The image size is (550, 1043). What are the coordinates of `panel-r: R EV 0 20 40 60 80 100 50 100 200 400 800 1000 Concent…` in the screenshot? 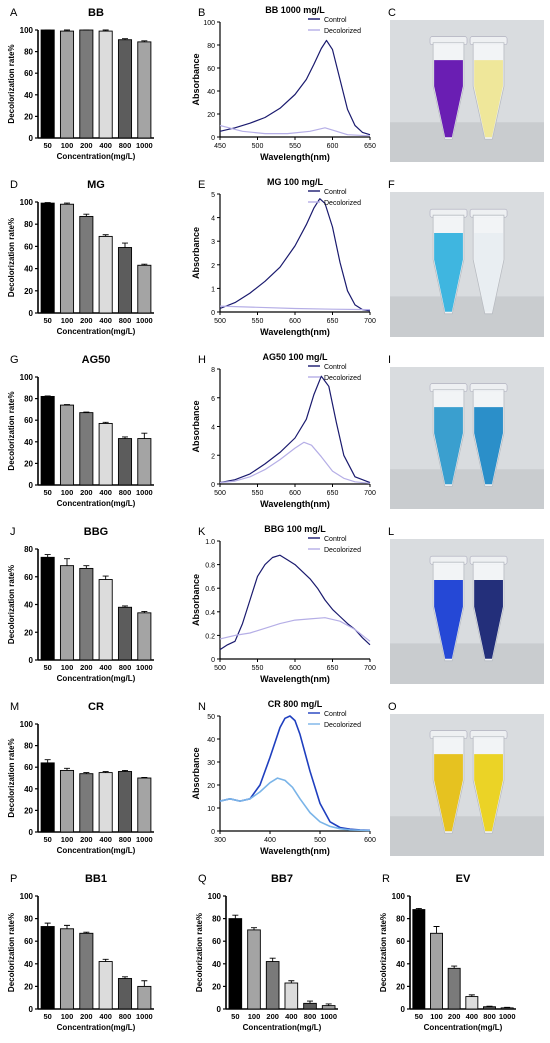 It's located at (447, 952).